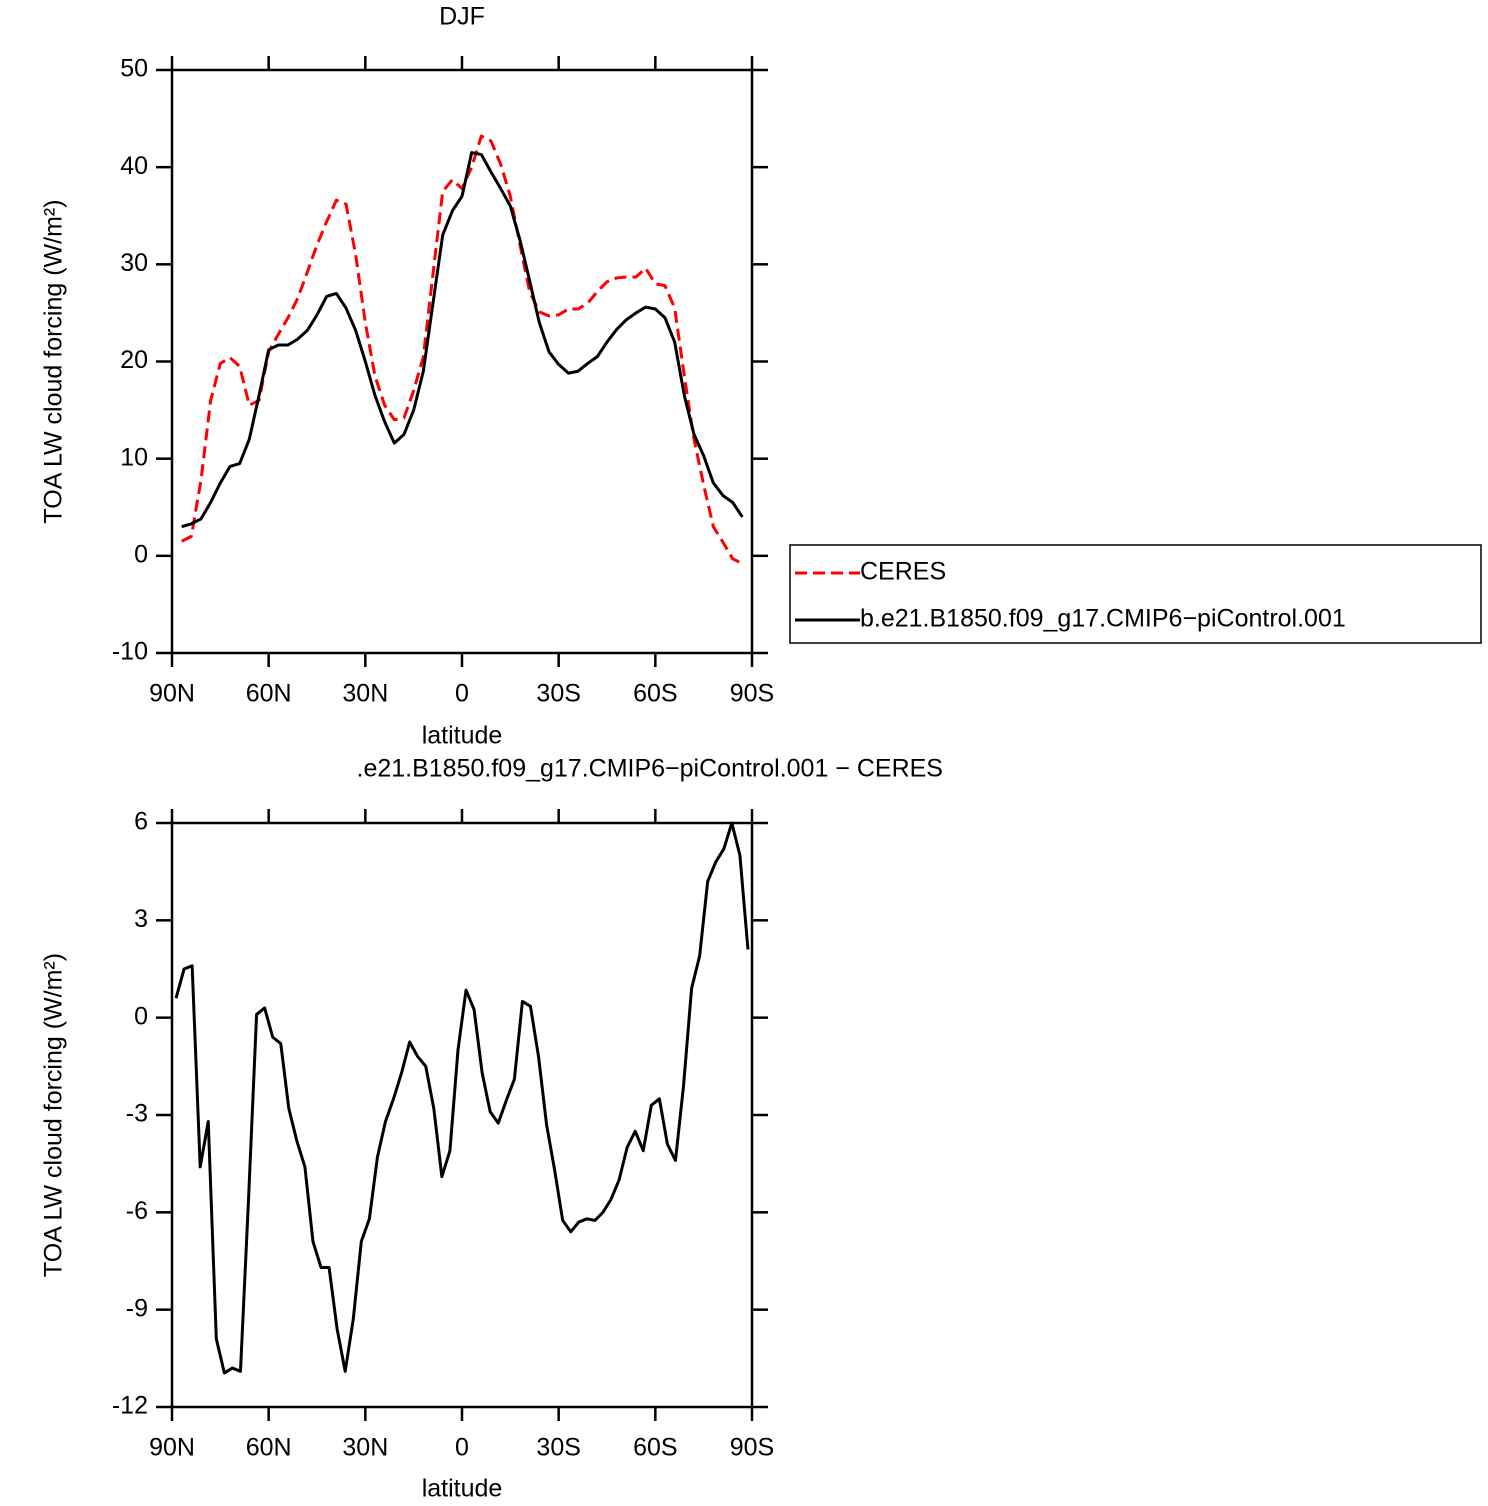 The image size is (1488, 1506). What do you see at coordinates (137, 1114) in the screenshot?
I see `y-tick-label: -3` at bounding box center [137, 1114].